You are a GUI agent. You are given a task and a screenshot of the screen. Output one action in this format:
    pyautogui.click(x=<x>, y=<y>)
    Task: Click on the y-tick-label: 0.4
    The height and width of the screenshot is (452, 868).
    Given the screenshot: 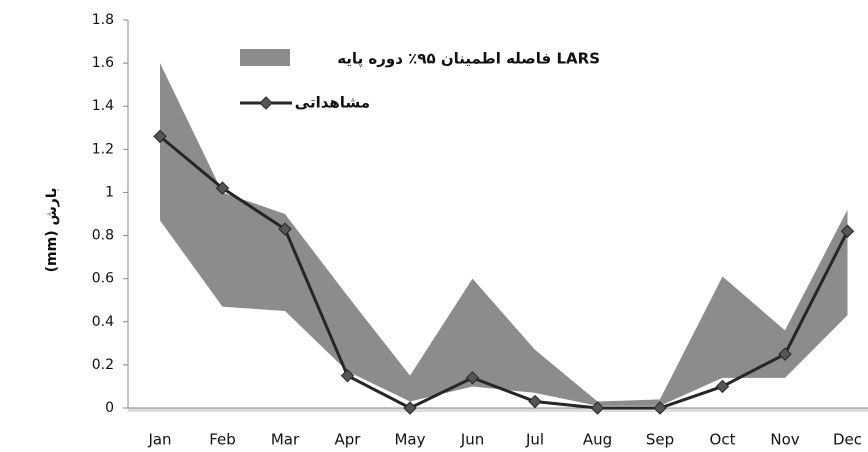 What is the action you would take?
    pyautogui.click(x=103, y=322)
    